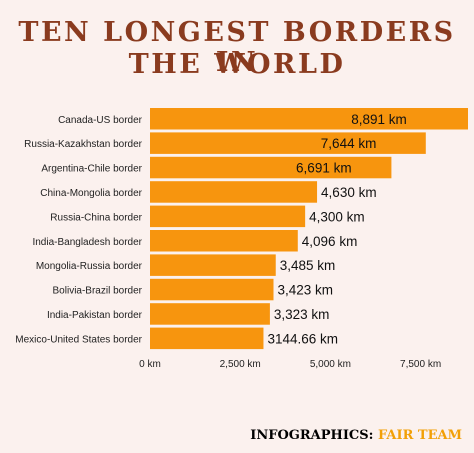 The width and height of the screenshot is (474, 453). What do you see at coordinates (419, 435) in the screenshot?
I see `credit-name: FAIR TEAM` at bounding box center [419, 435].